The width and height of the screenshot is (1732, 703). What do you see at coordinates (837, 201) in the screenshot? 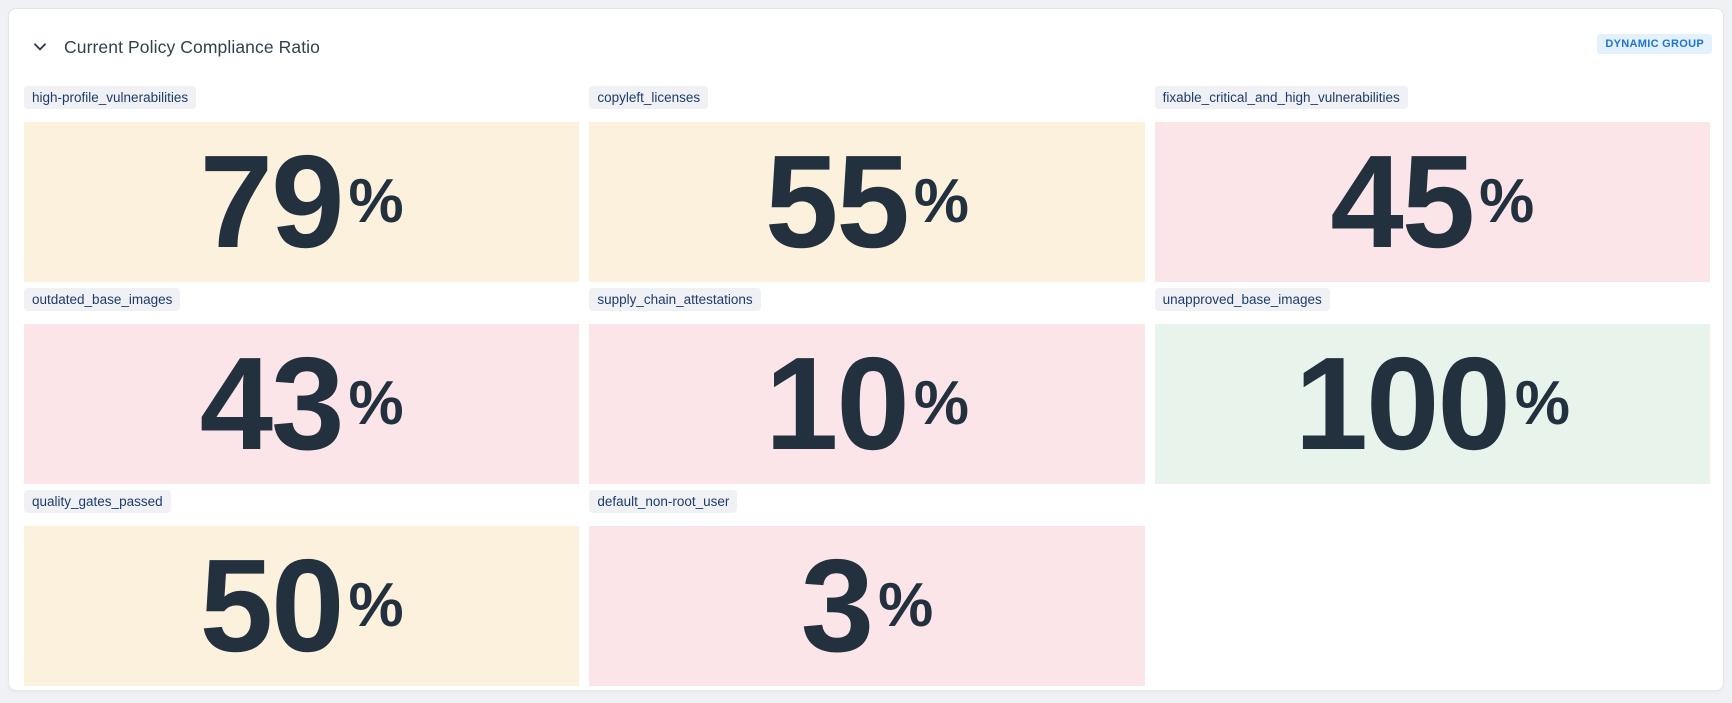
I see `compliance-value: 55` at bounding box center [837, 201].